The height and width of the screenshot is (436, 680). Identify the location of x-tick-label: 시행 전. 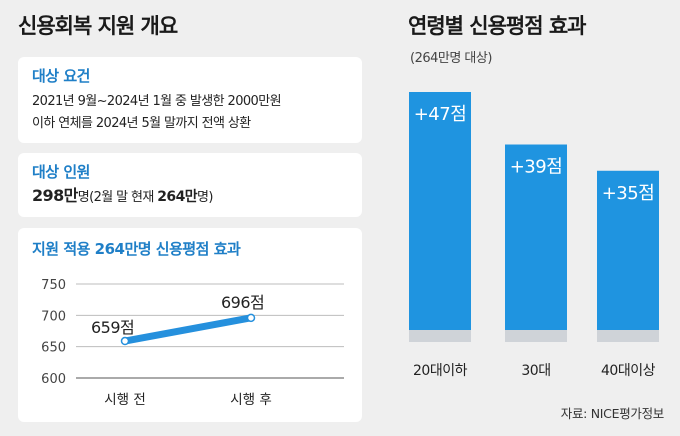
(125, 400).